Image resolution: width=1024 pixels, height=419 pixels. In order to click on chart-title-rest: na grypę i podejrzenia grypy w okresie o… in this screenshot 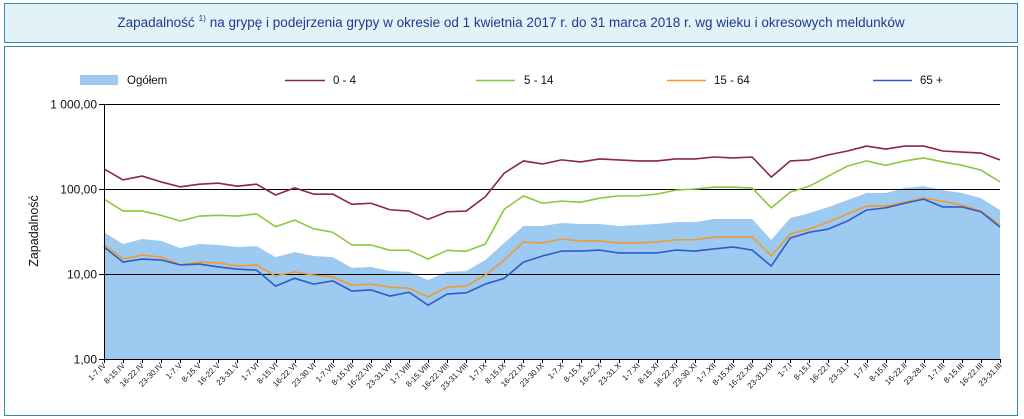, I will do `click(557, 22)`.